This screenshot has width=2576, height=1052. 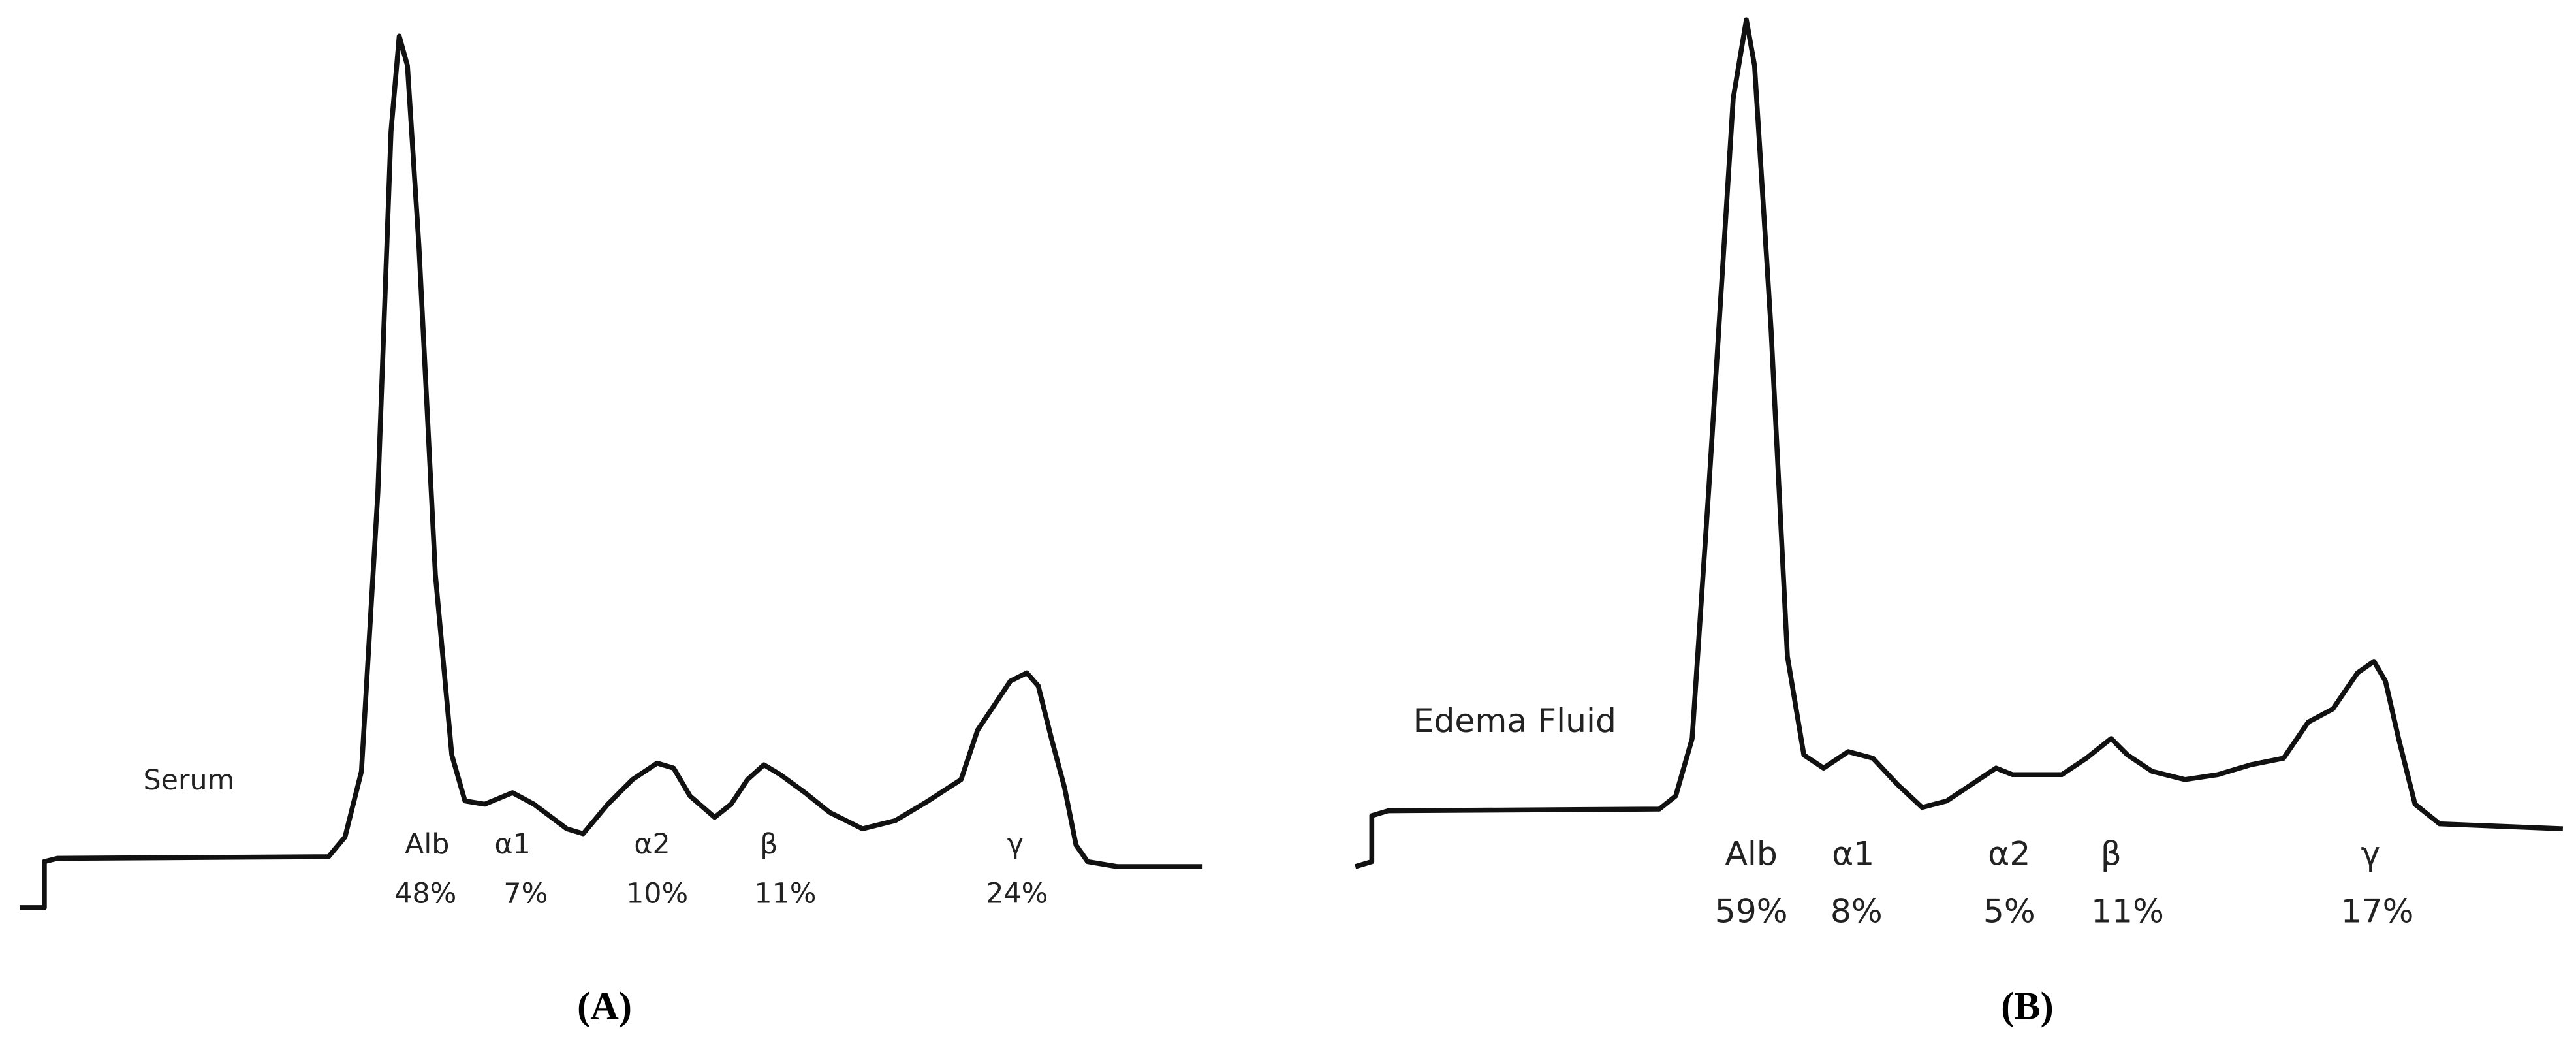 I want to click on fraction-percent: 59%, so click(x=1751, y=910).